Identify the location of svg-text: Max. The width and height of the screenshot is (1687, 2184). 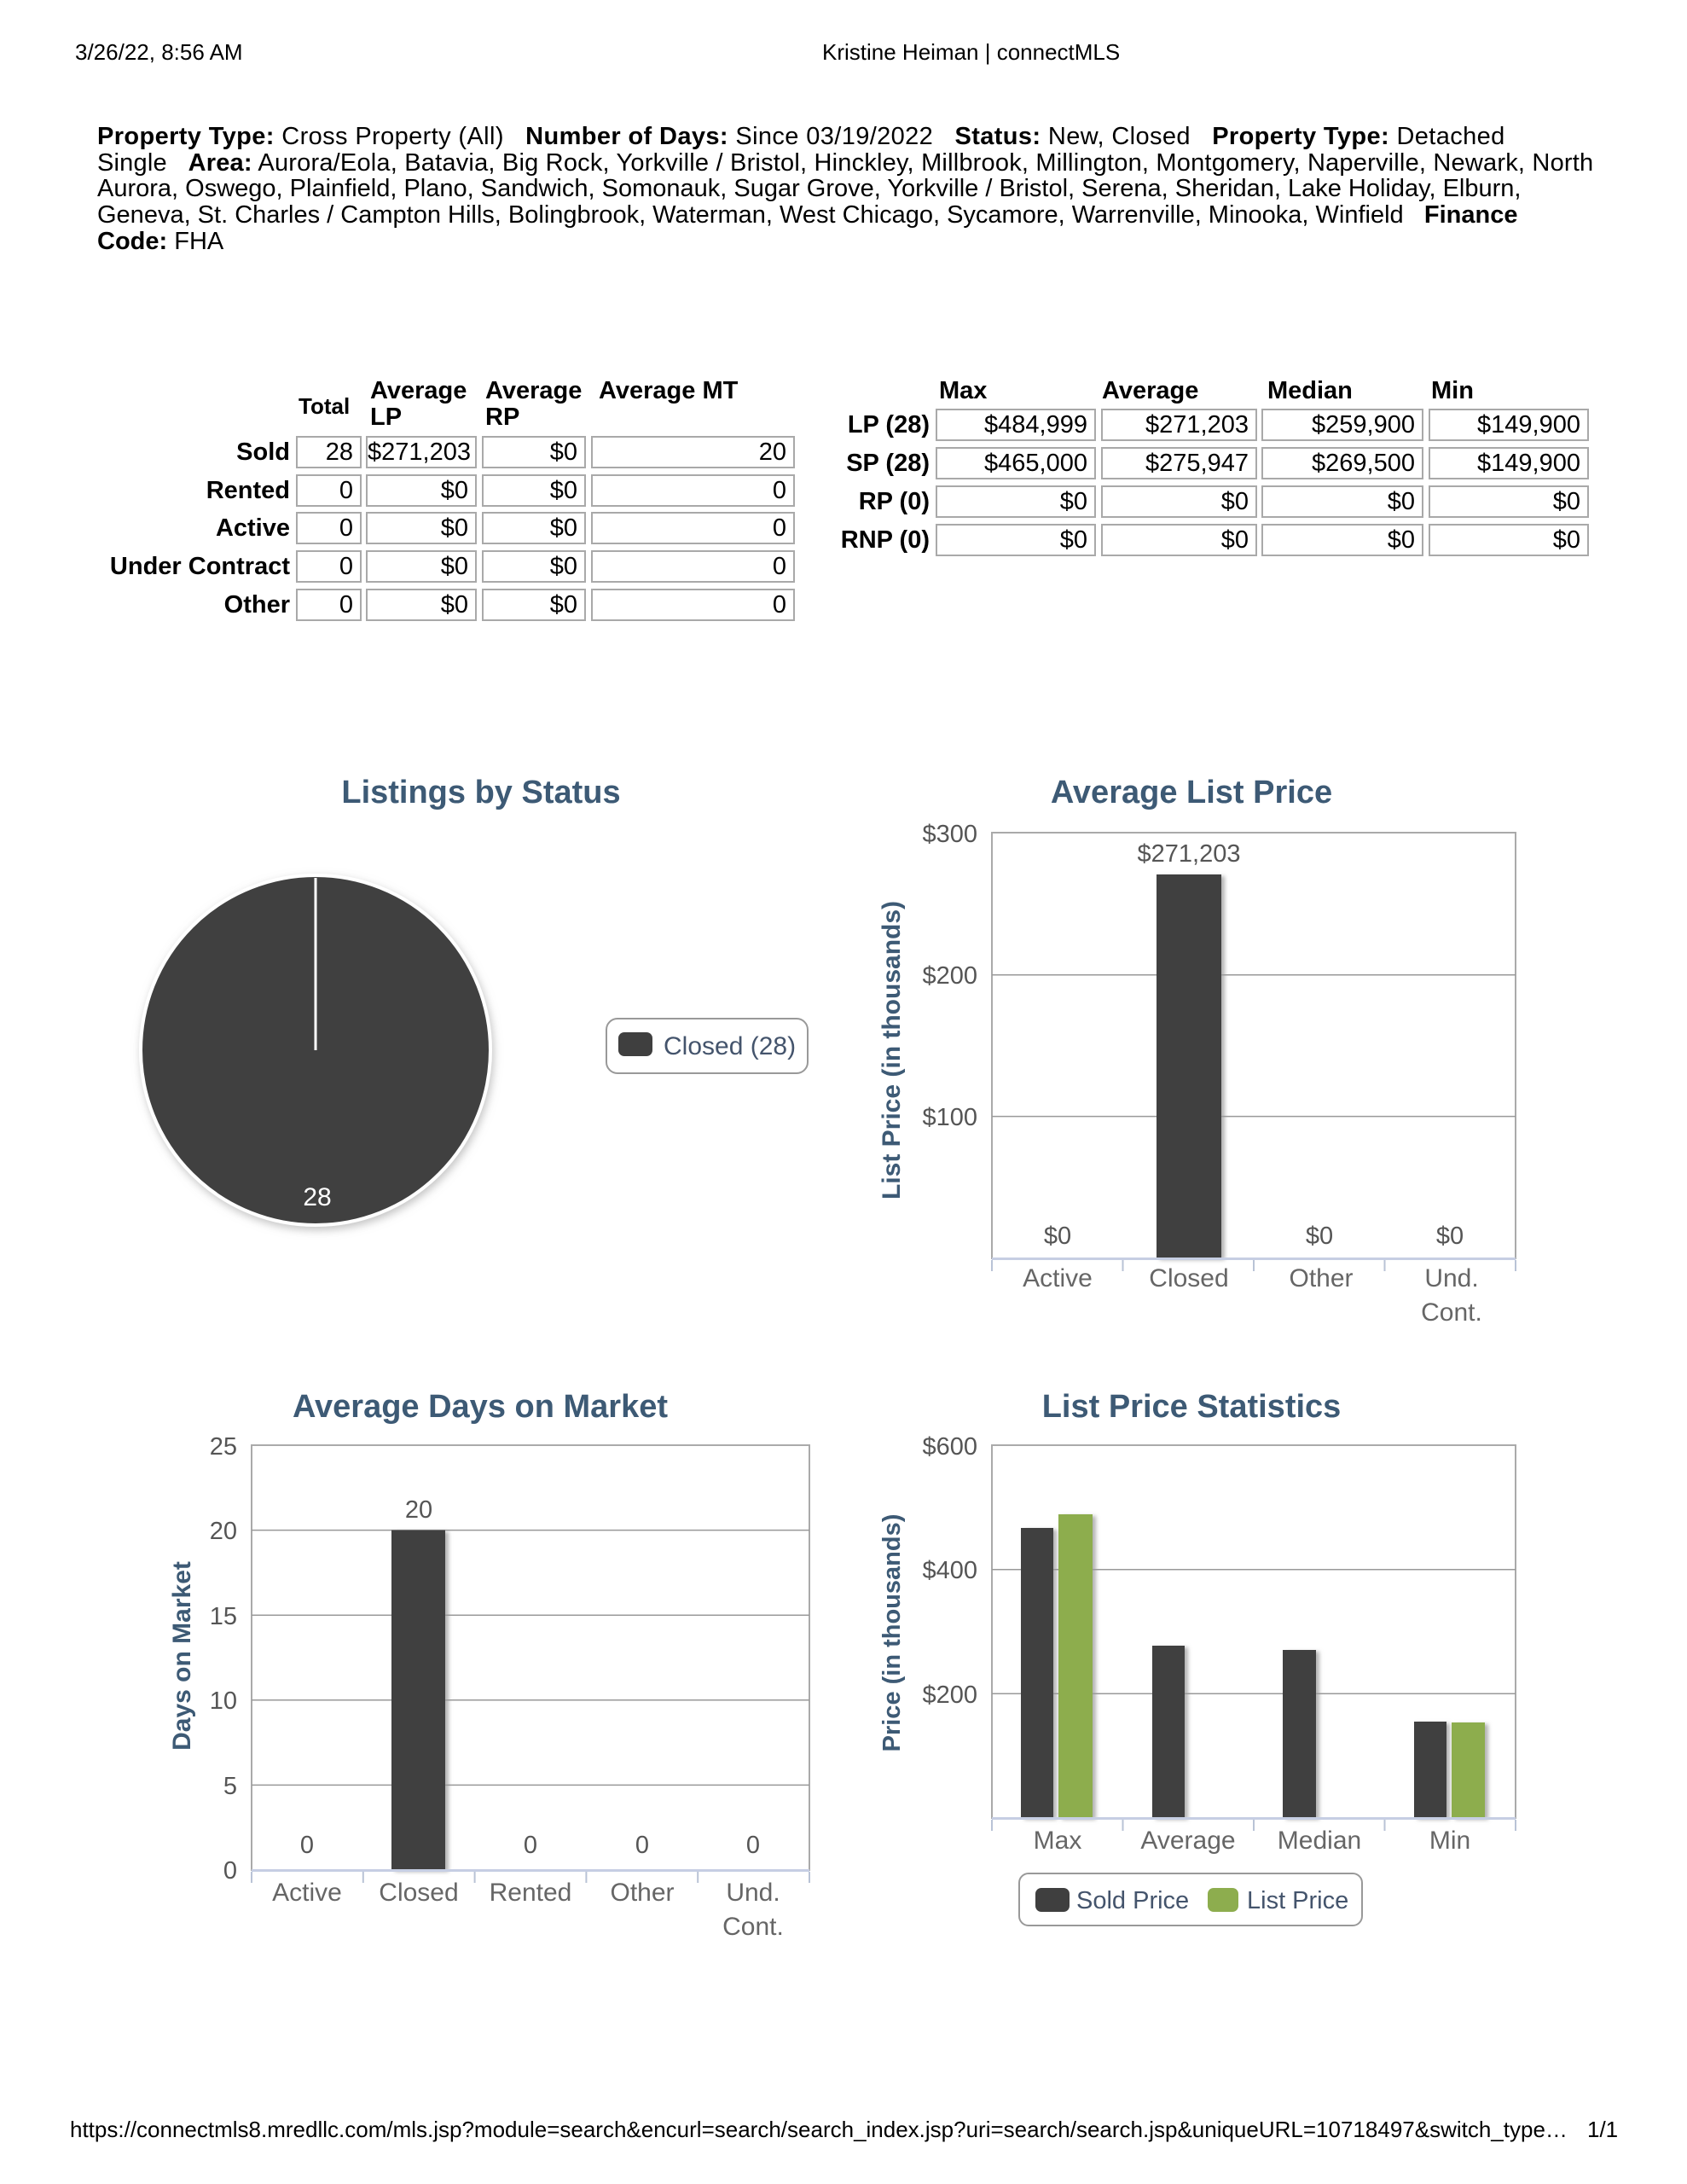
(1058, 1841).